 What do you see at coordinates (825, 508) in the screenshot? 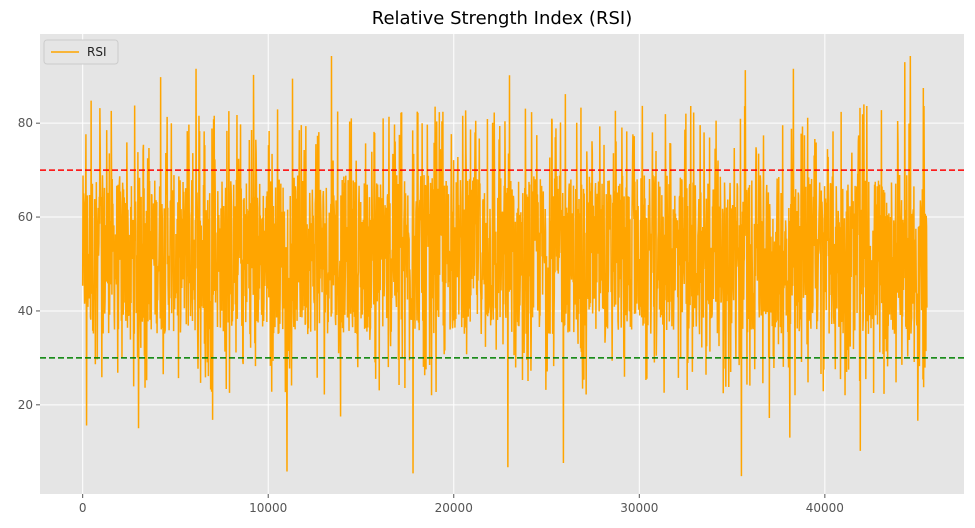
I see `x-tick-label: 40000` at bounding box center [825, 508].